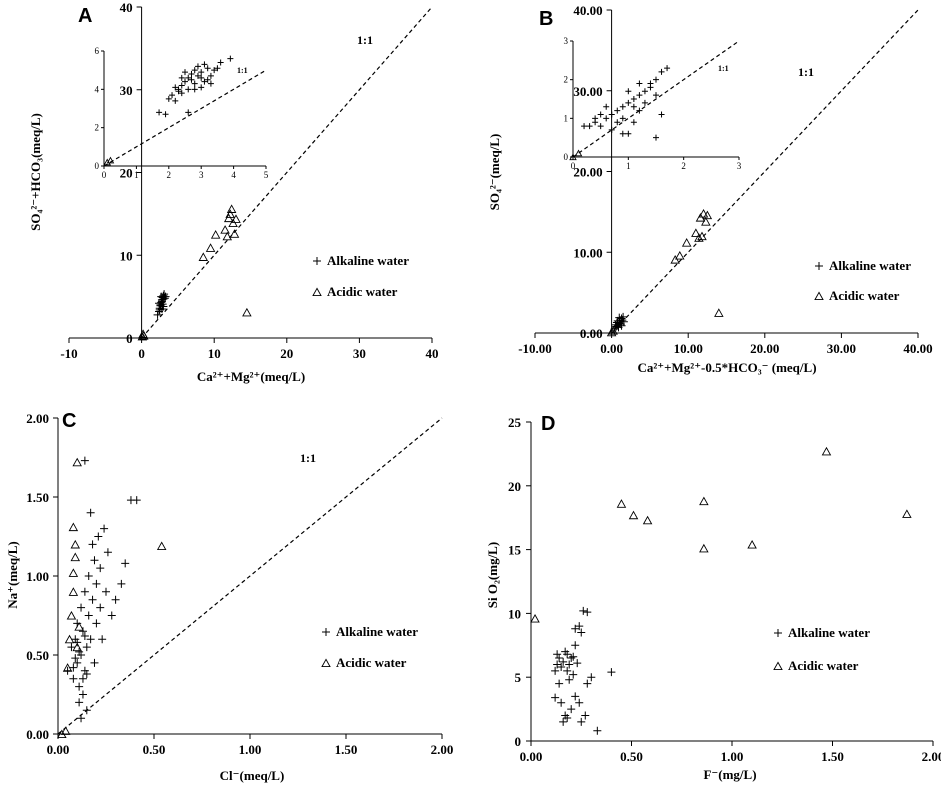 The width and height of the screenshot is (941, 796). Describe the element at coordinates (12, 575) in the screenshot. I see `y-axis-label: Na⁺(meq/L)` at that location.